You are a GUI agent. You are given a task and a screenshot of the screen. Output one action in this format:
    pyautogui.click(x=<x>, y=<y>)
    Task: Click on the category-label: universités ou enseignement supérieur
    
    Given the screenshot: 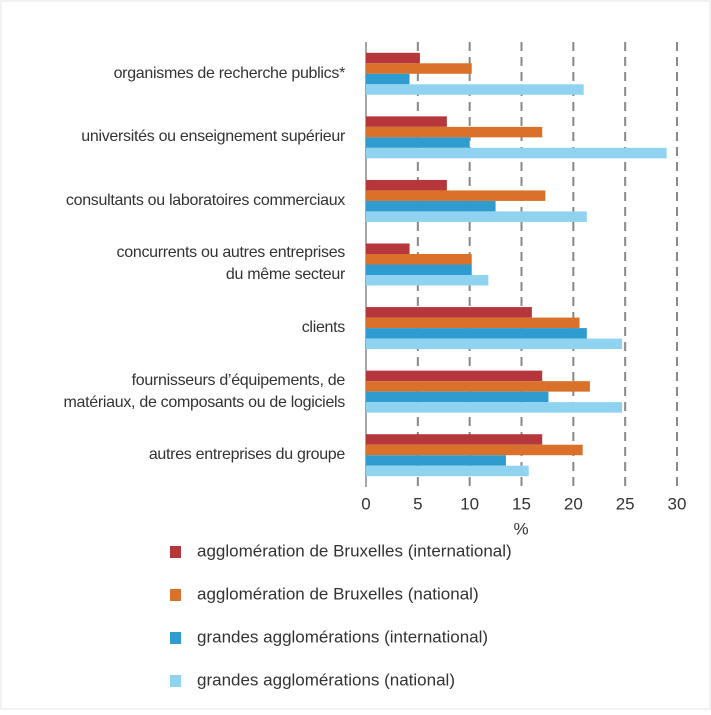 What is the action you would take?
    pyautogui.click(x=213, y=137)
    